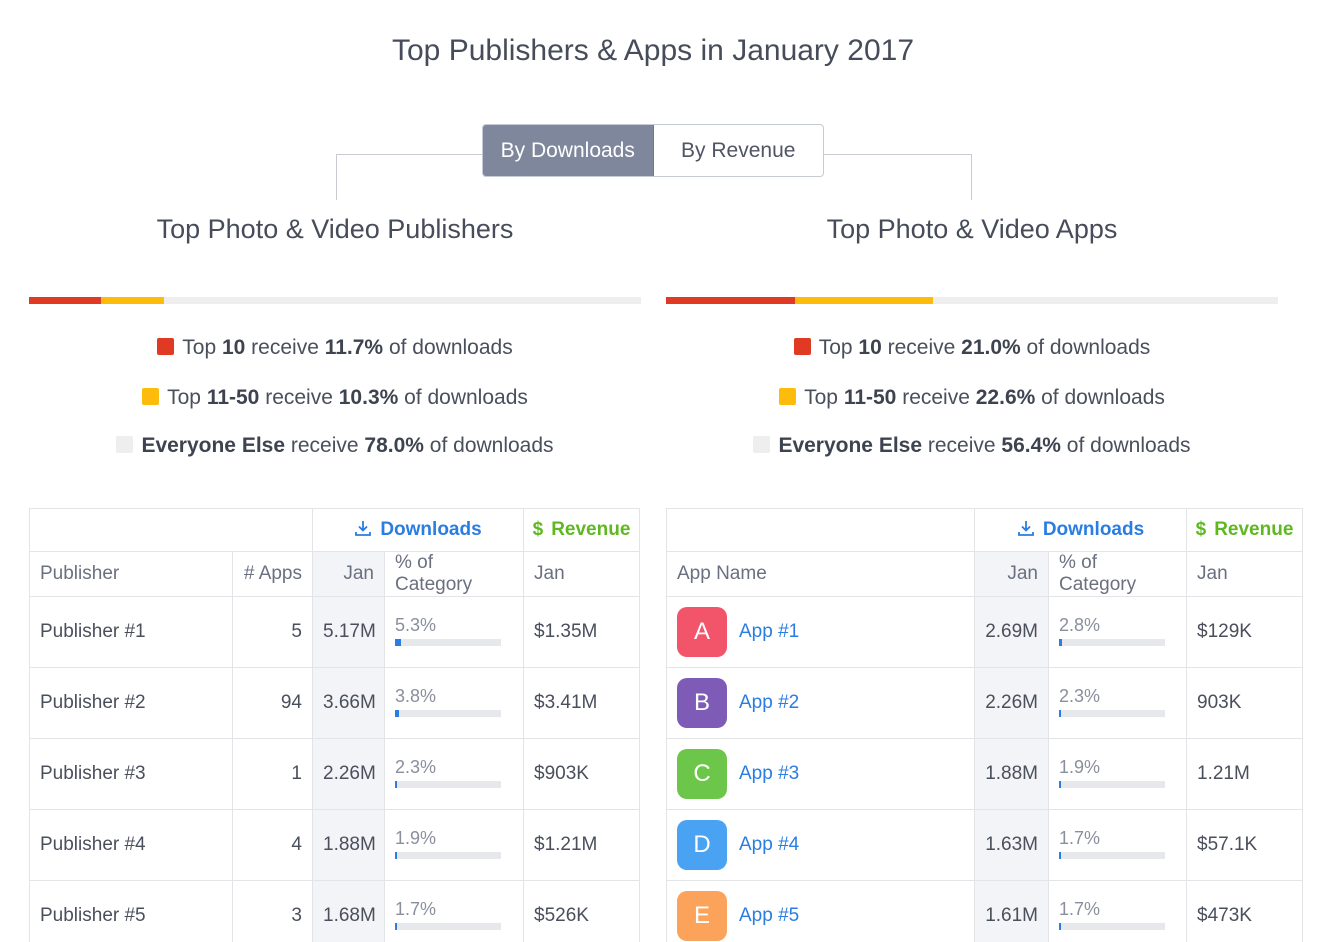  I want to click on pct-cell: 2.3%, so click(454, 774).